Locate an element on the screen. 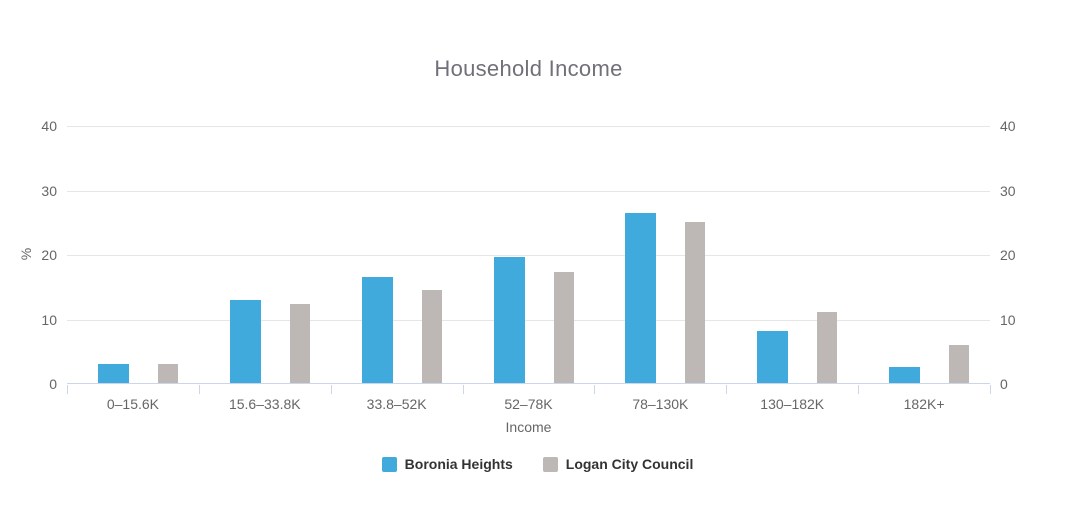  category-group-78-130k is located at coordinates (660, 254).